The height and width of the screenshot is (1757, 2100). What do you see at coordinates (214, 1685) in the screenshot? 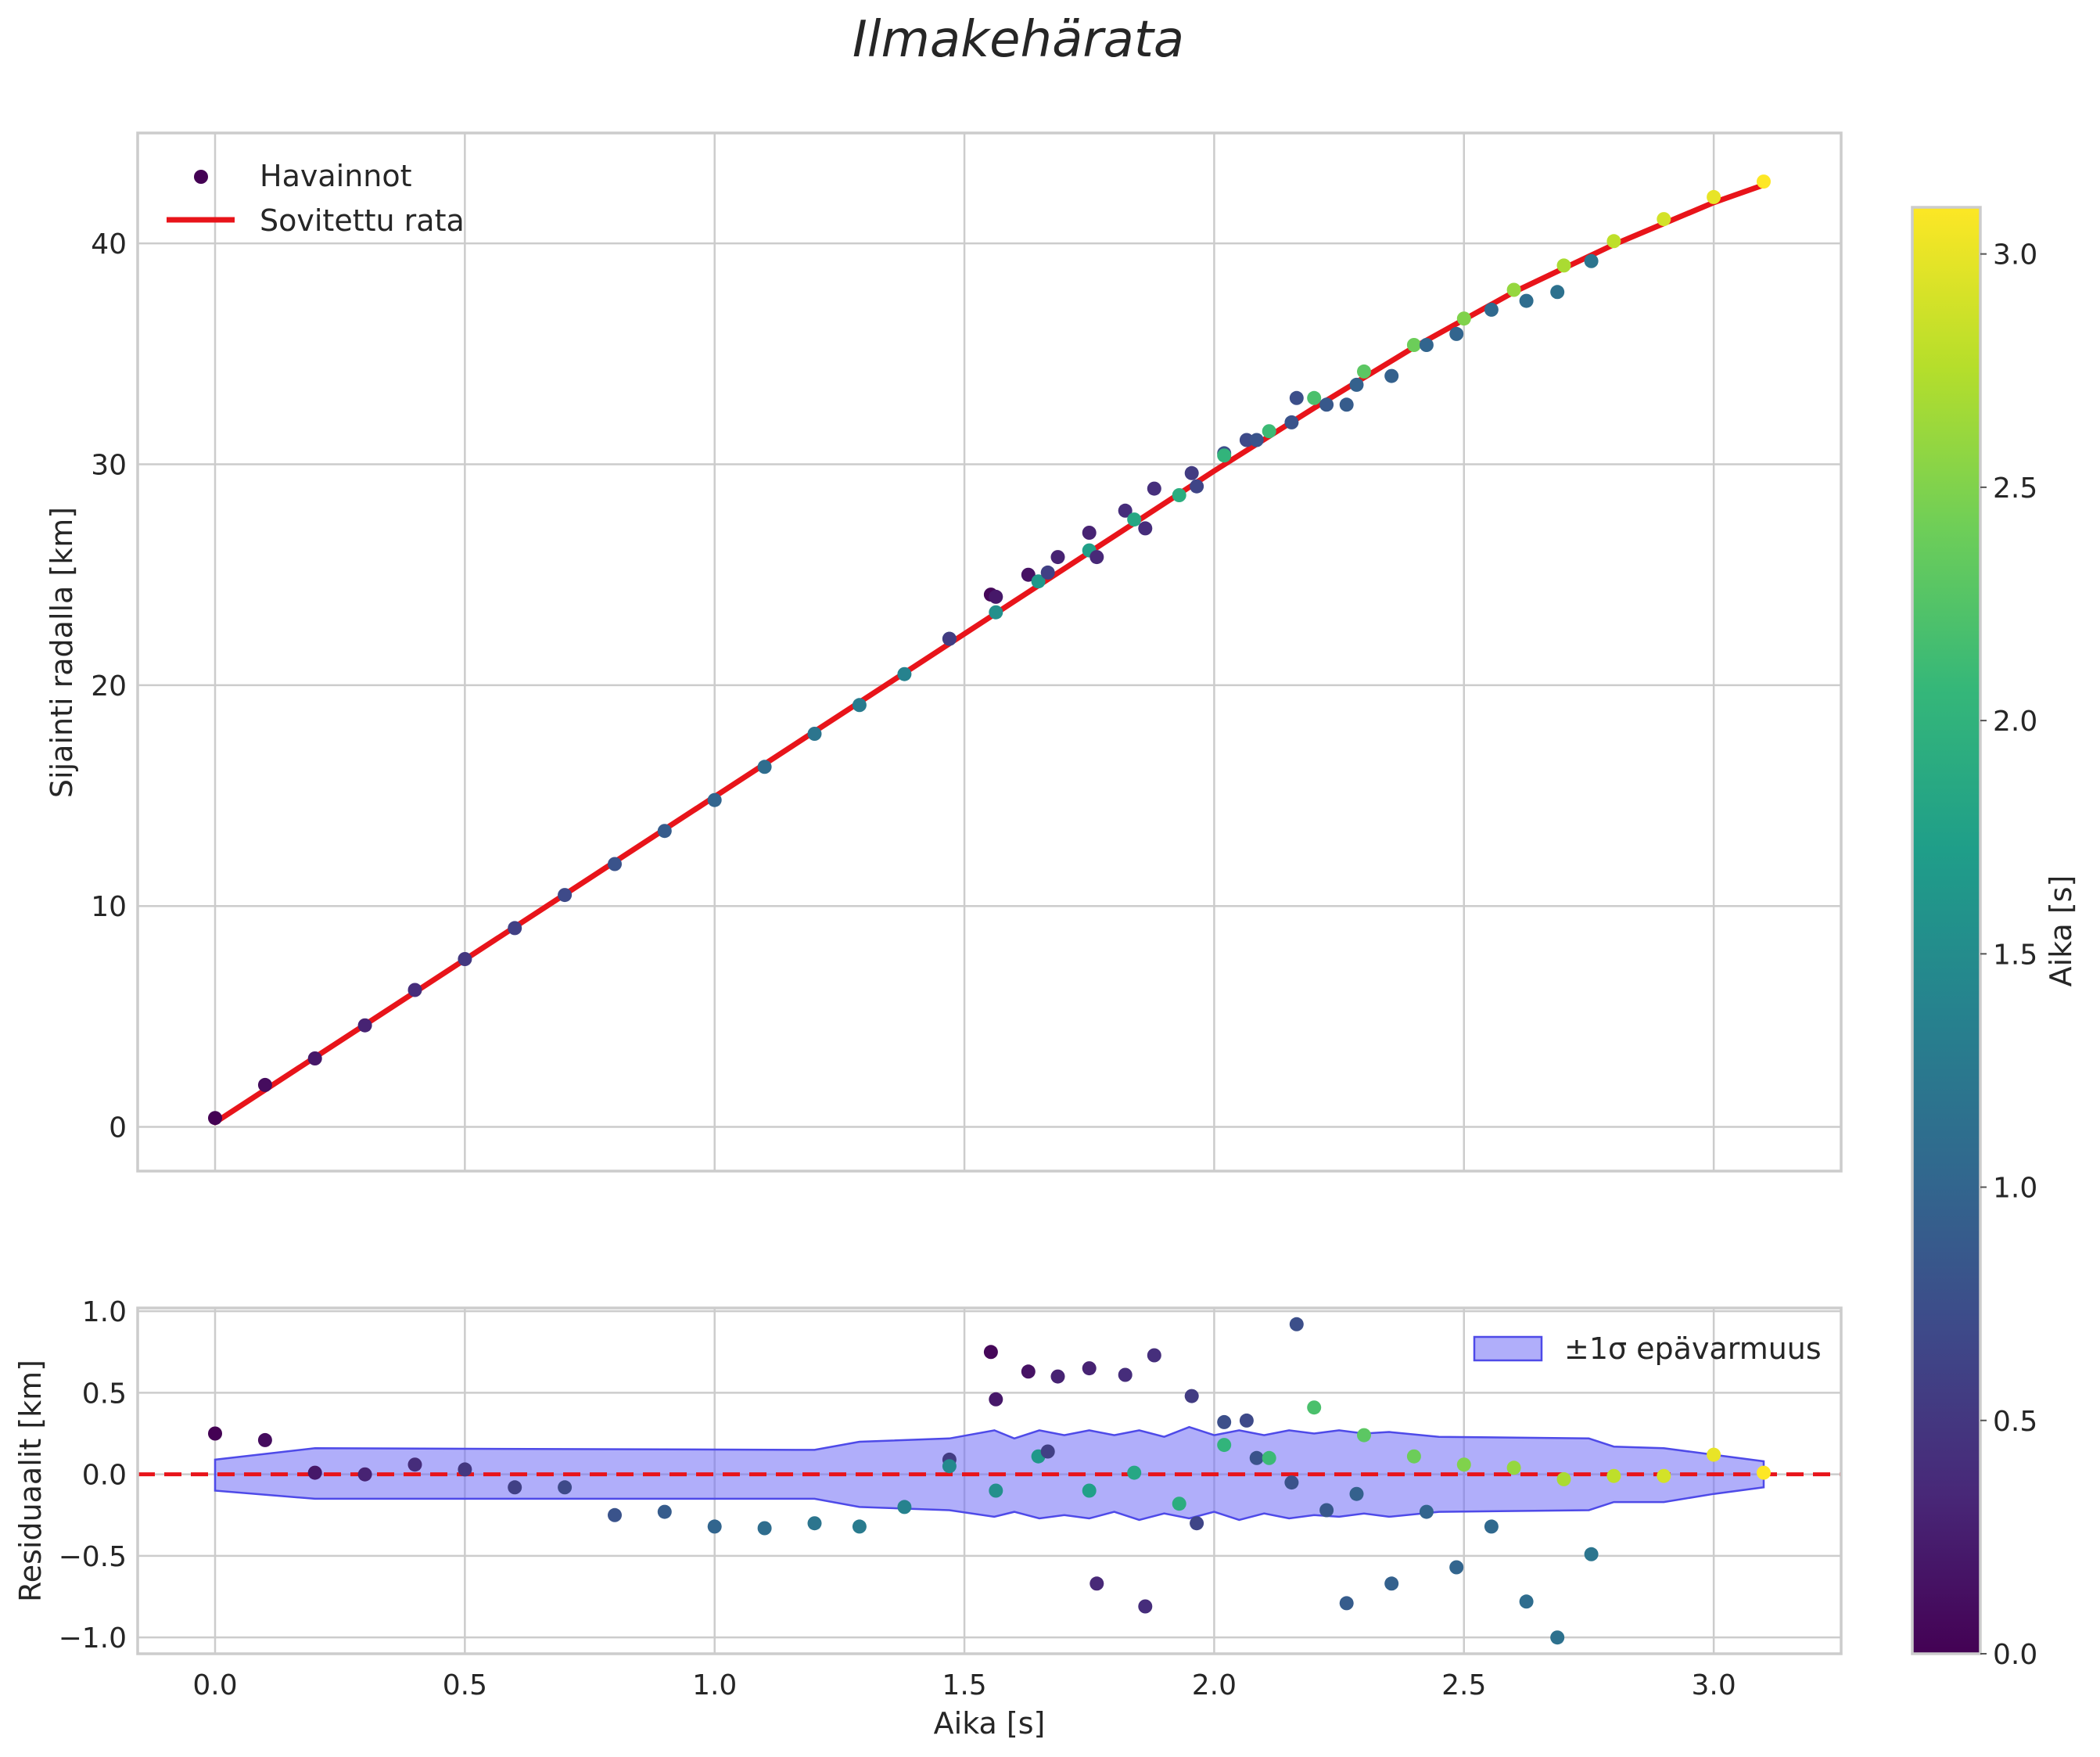
I see `x-tick-label: 0.0` at bounding box center [214, 1685].